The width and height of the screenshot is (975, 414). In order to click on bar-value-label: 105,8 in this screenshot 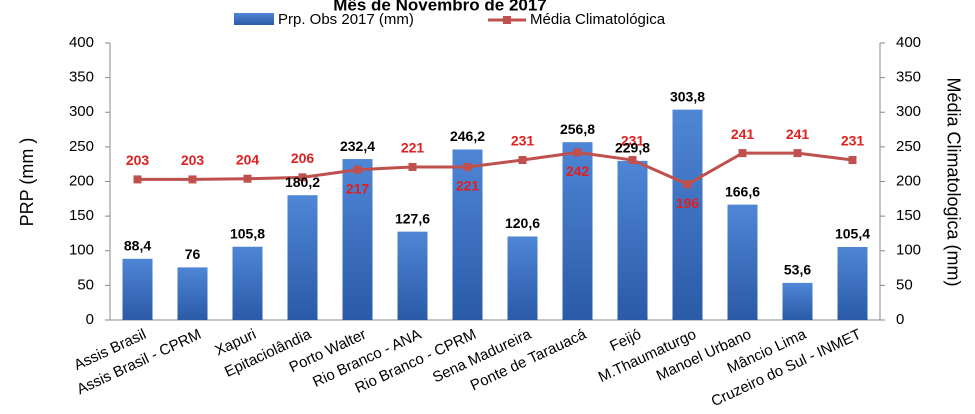, I will do `click(247, 233)`.